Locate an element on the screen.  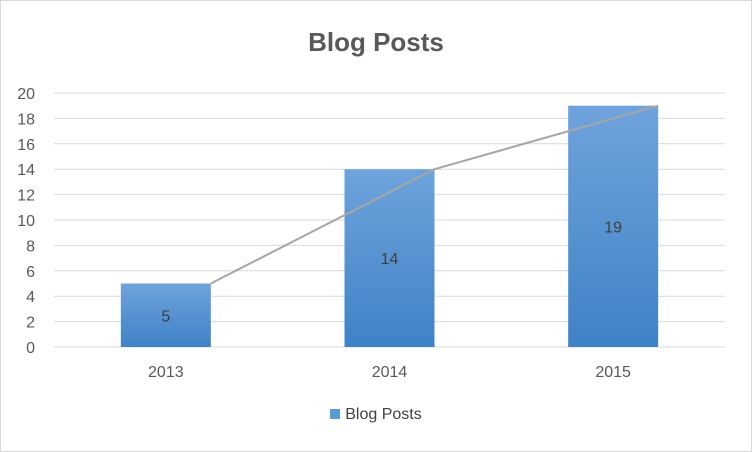
y-tick-label: 18 is located at coordinates (26, 119).